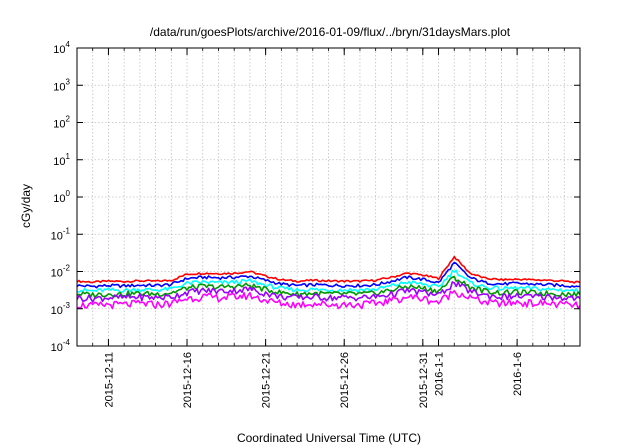  What do you see at coordinates (61, 160) in the screenshot?
I see `y-tick-label: 10¹` at bounding box center [61, 160].